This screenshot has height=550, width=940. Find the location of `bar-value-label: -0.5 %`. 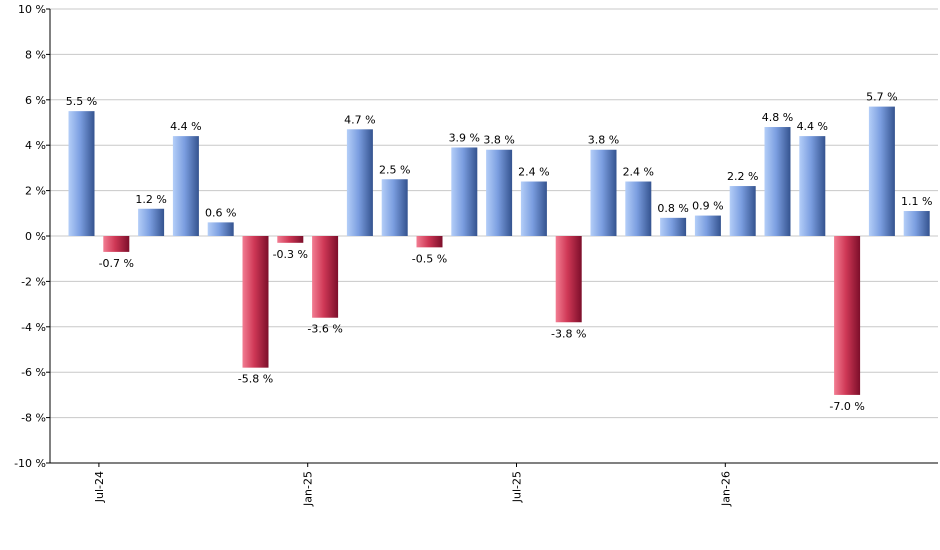

bar-value-label: -0.5 % is located at coordinates (429, 258).